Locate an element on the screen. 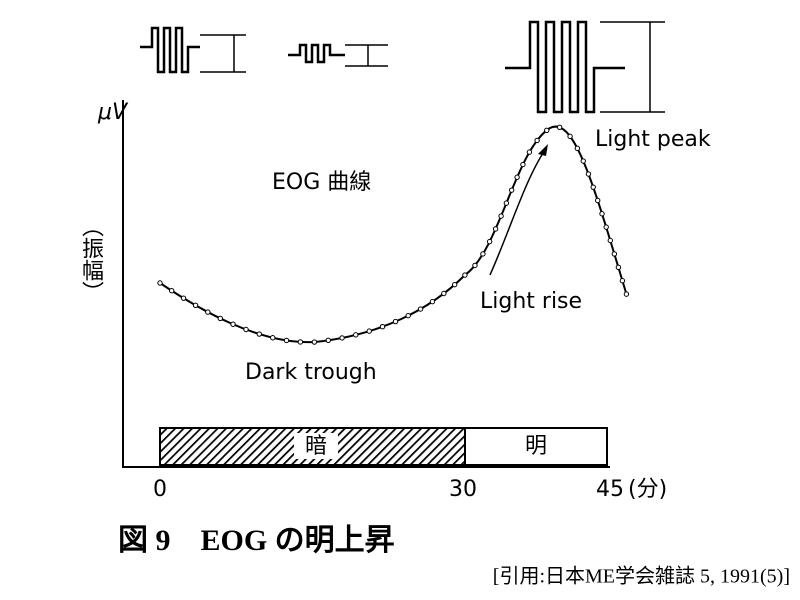 The width and height of the screenshot is (800, 600). citation: [引用:日本ME学会雑誌 5, 1991(5)] is located at coordinates (641, 576).